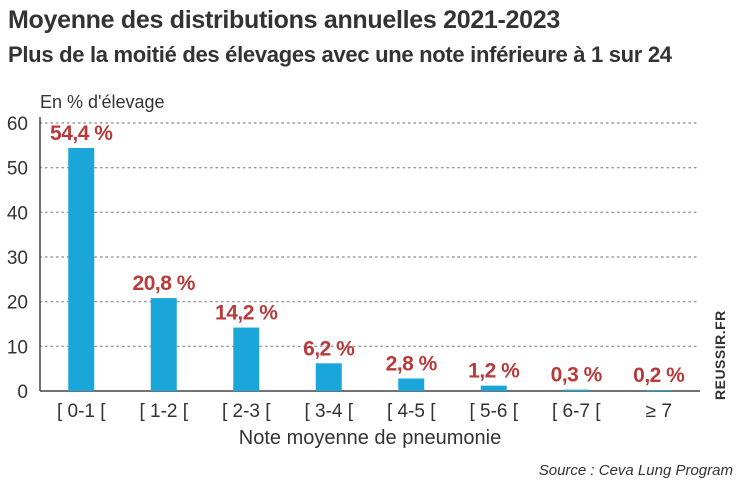 The image size is (747, 491). What do you see at coordinates (164, 283) in the screenshot?
I see `bar-value-label: 20,8 %` at bounding box center [164, 283].